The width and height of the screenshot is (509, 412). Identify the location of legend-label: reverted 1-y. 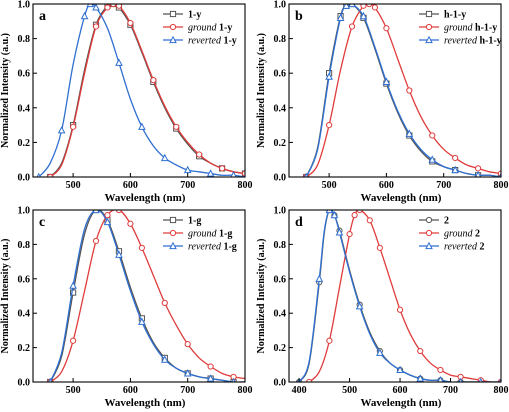
(212, 41).